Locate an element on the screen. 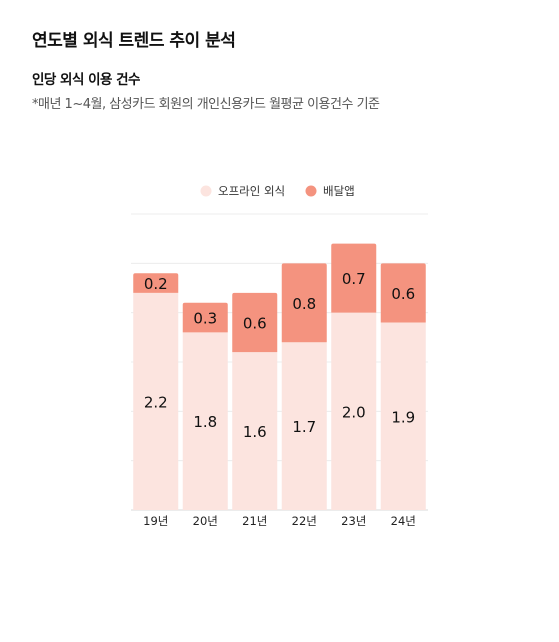 This screenshot has width=559, height=642. data-label: 1.9 is located at coordinates (403, 417).